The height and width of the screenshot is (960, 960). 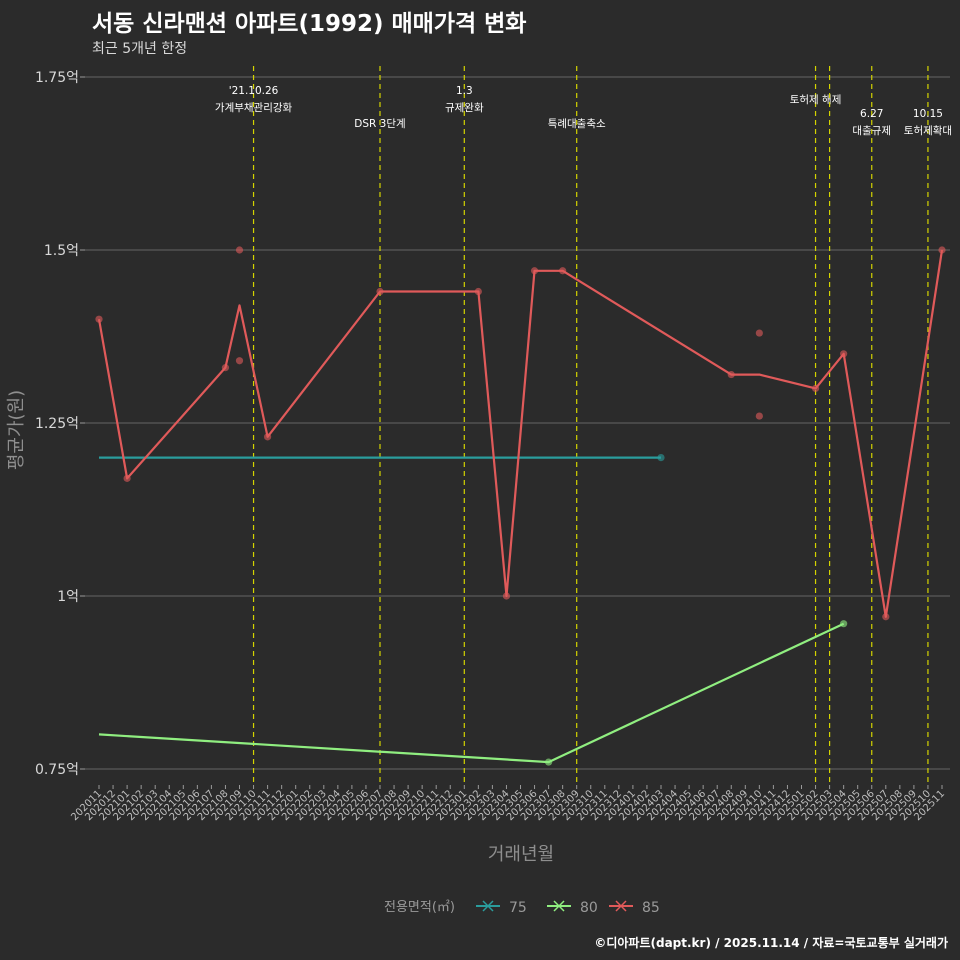 I want to click on event-label: 10.15, so click(x=928, y=114).